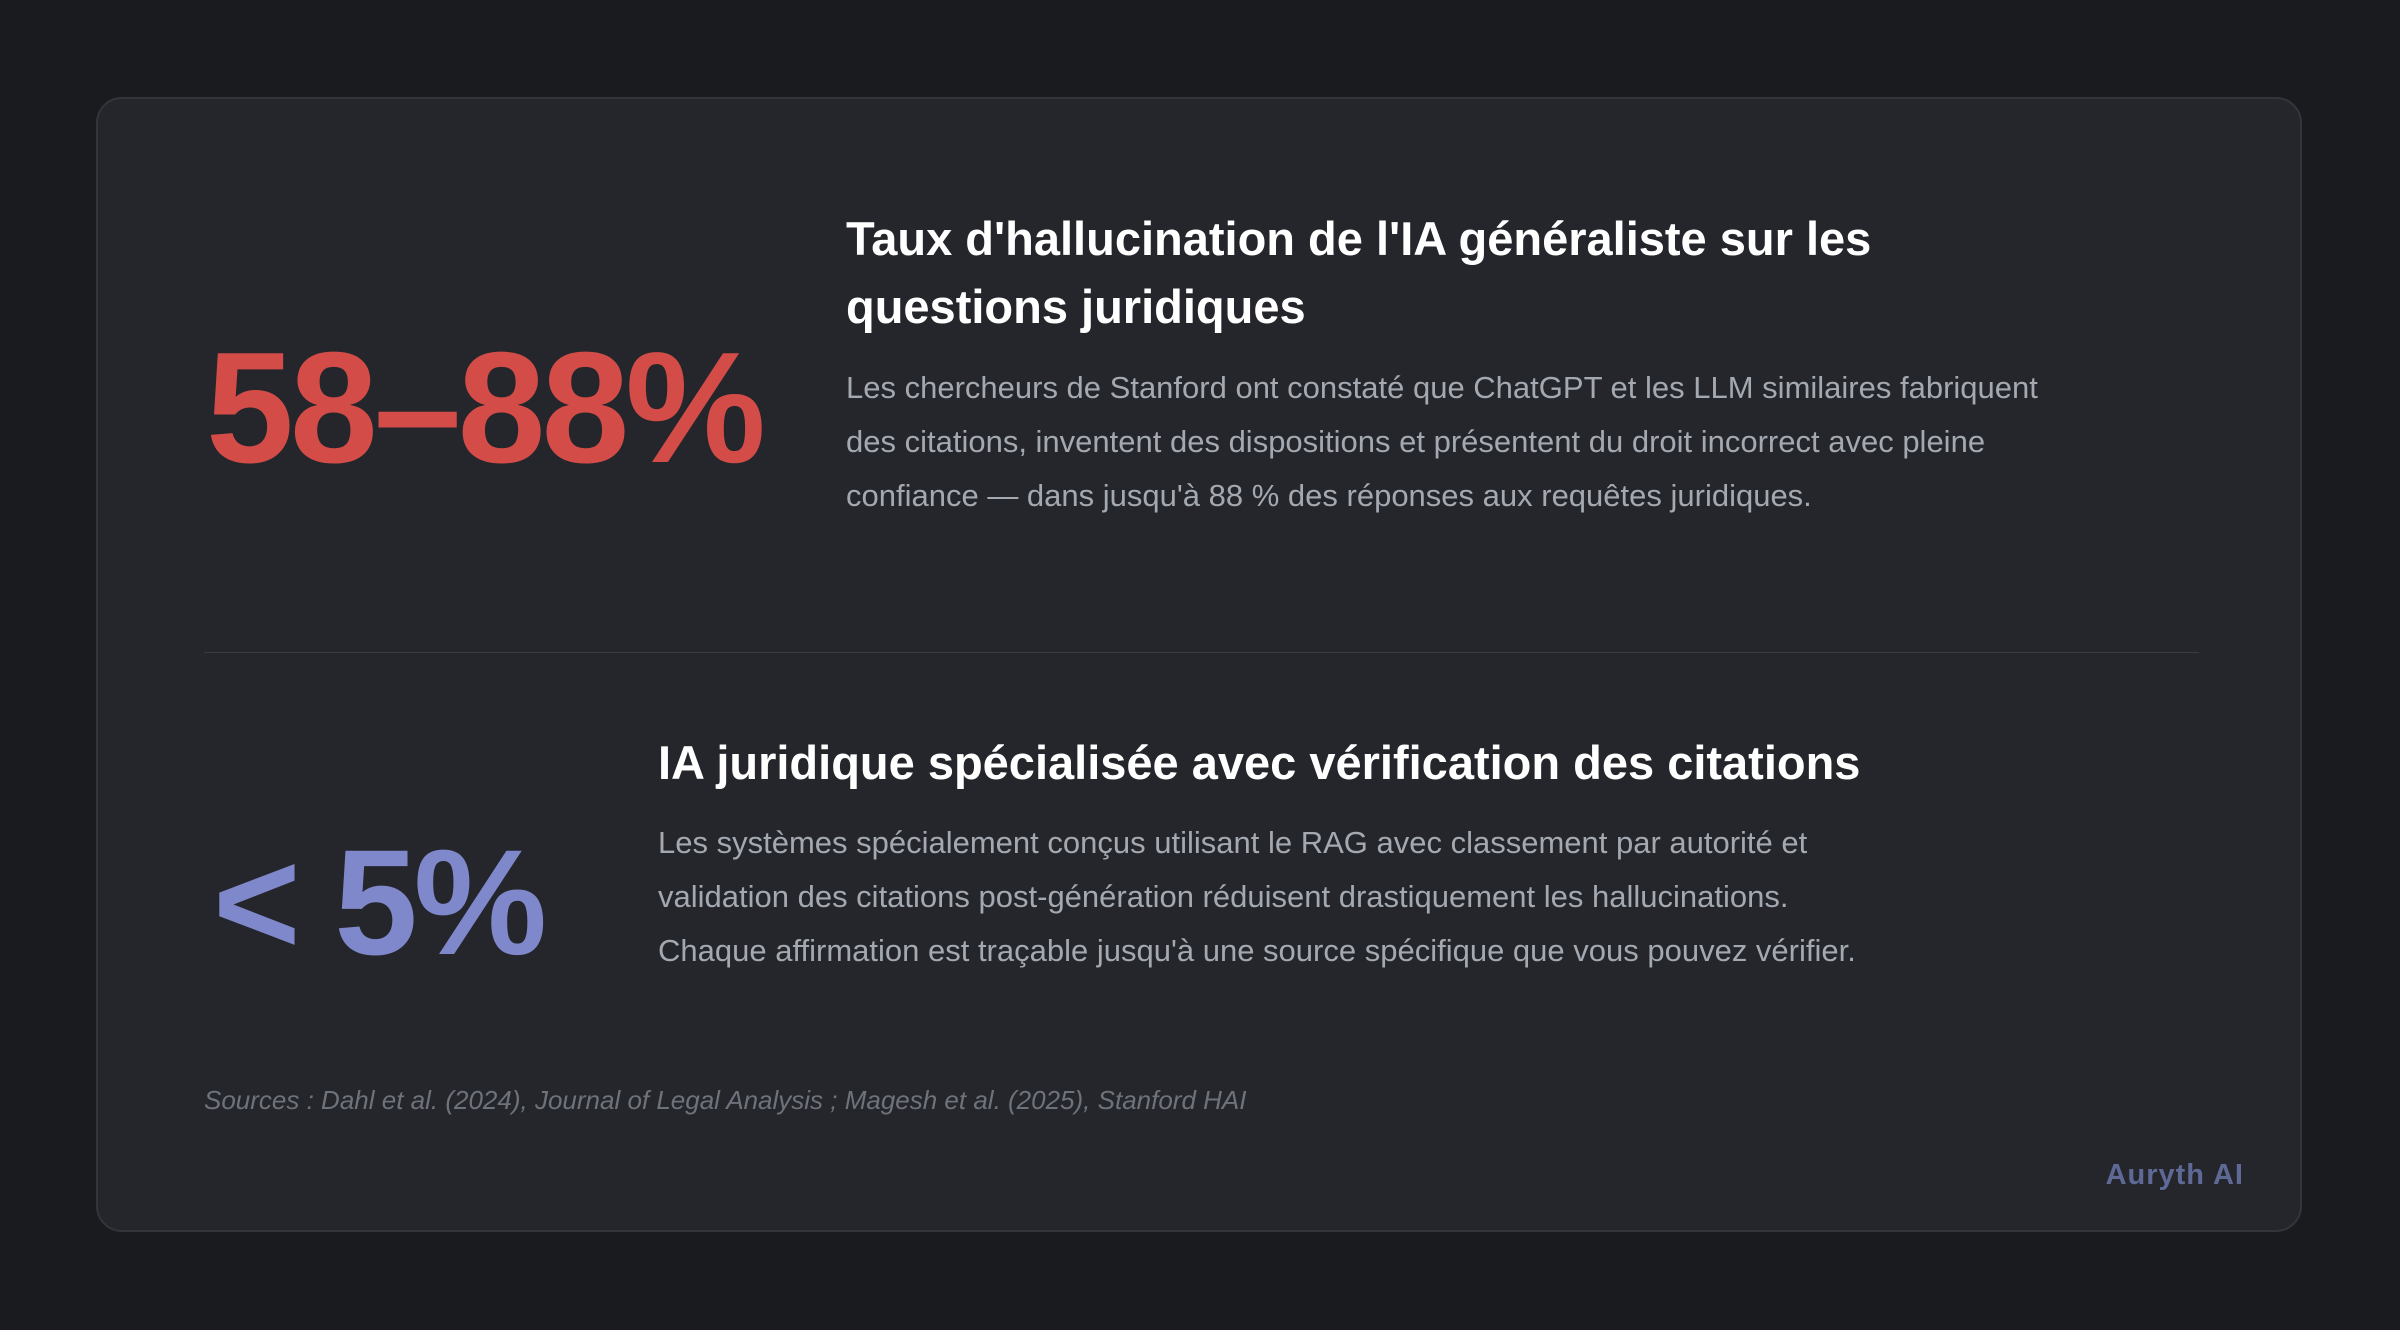  Describe the element at coordinates (486, 408) in the screenshot. I see `general-ai-hallucination-rate: 58–88%` at that location.